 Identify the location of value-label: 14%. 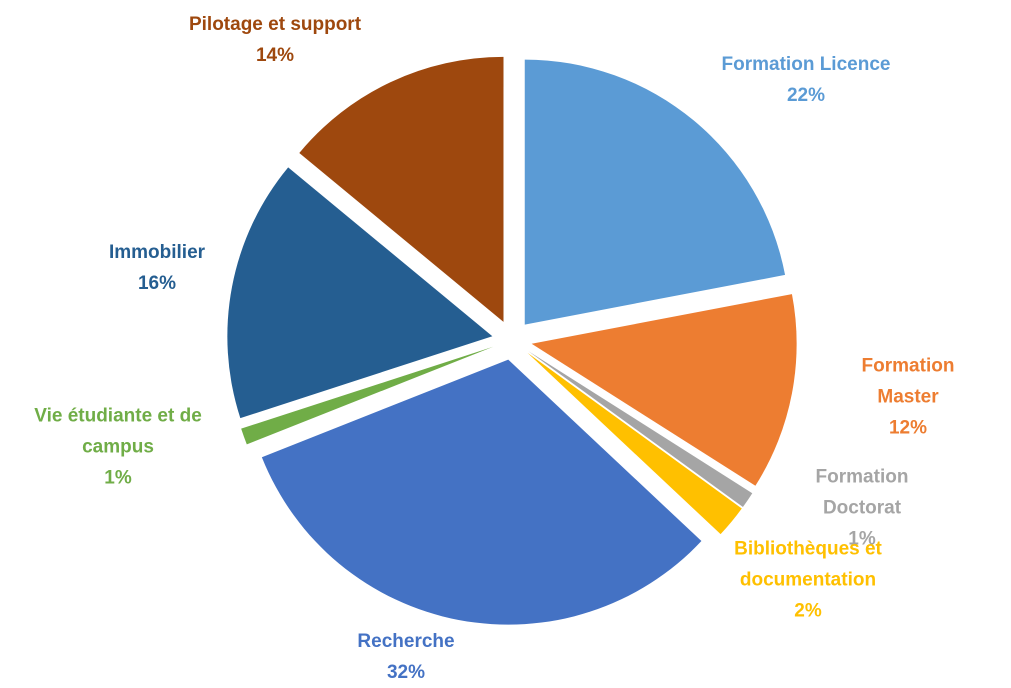
(275, 55).